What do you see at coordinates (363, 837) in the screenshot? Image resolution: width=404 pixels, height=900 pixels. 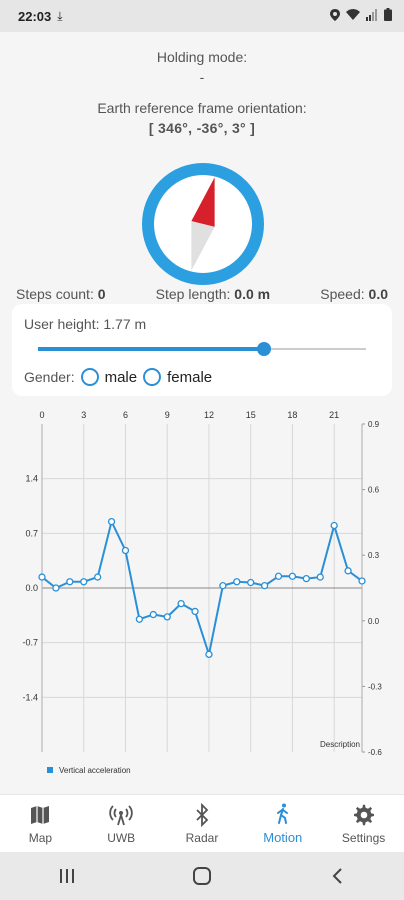 I see `nav-label-settings: Settings` at bounding box center [363, 837].